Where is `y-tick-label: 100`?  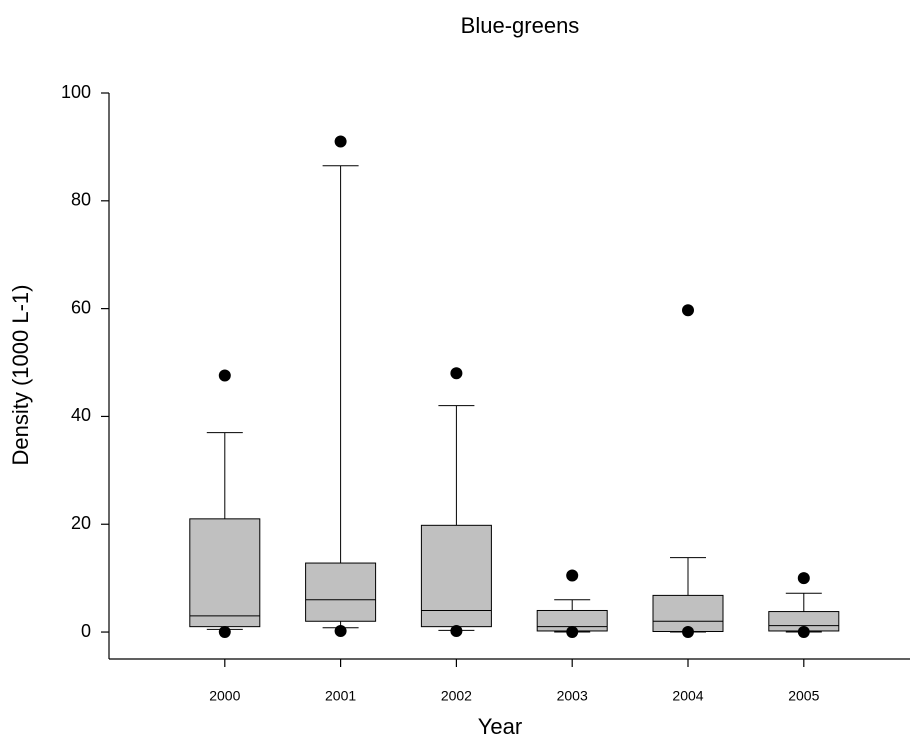
y-tick-label: 100 is located at coordinates (76, 92).